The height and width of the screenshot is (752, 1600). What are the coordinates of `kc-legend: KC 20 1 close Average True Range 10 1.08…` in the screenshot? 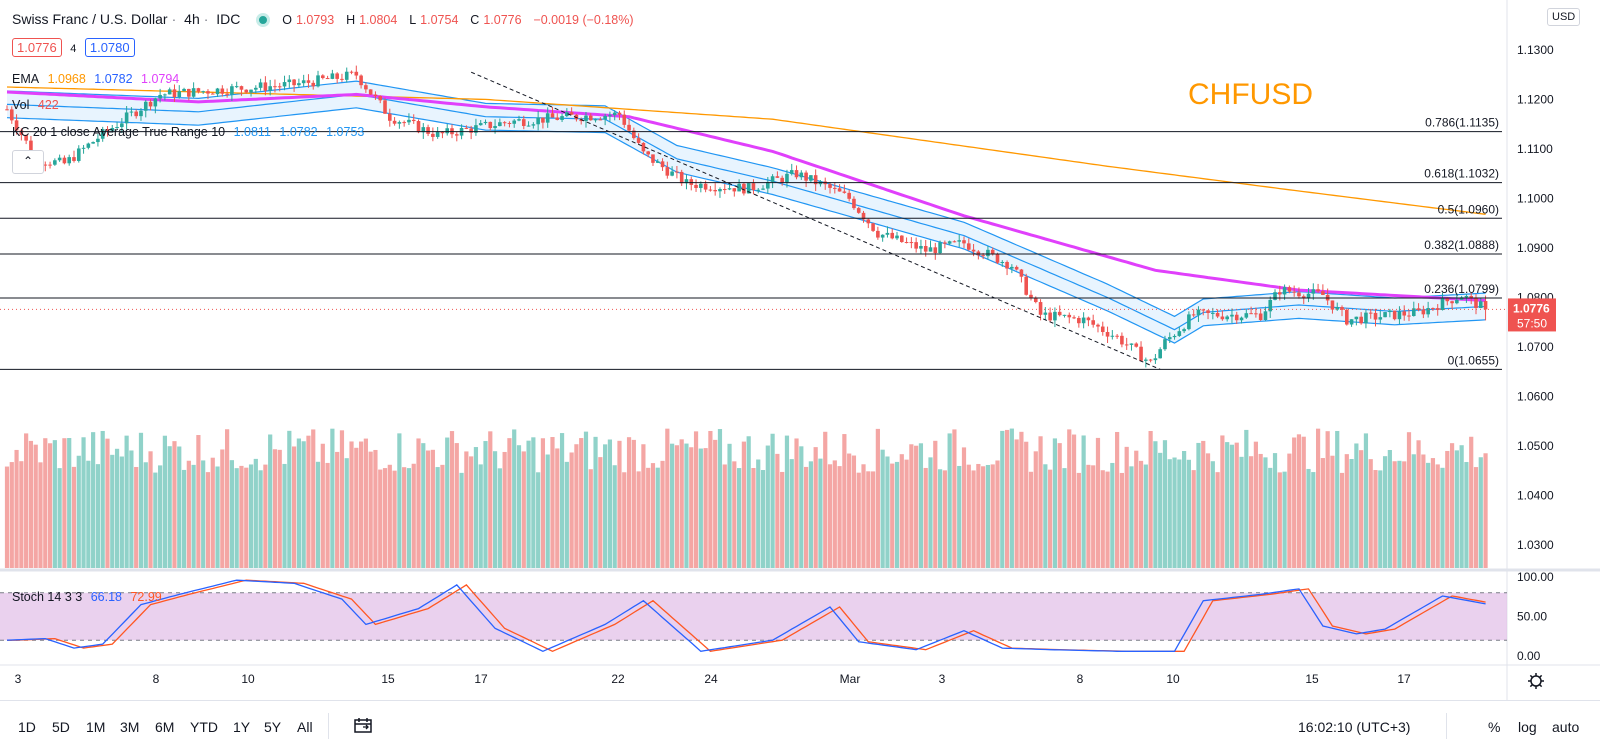 It's located at (190, 132).